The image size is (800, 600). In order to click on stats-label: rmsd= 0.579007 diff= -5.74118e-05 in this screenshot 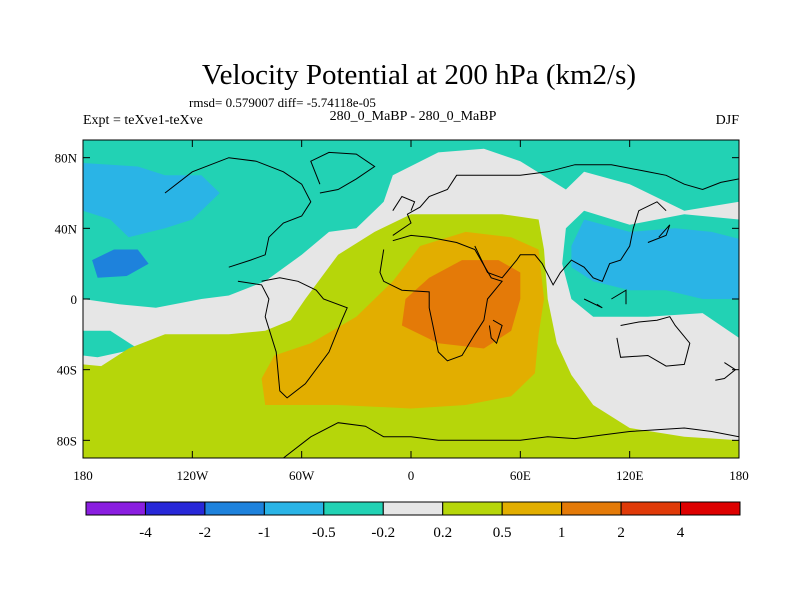, I will do `click(282, 102)`.